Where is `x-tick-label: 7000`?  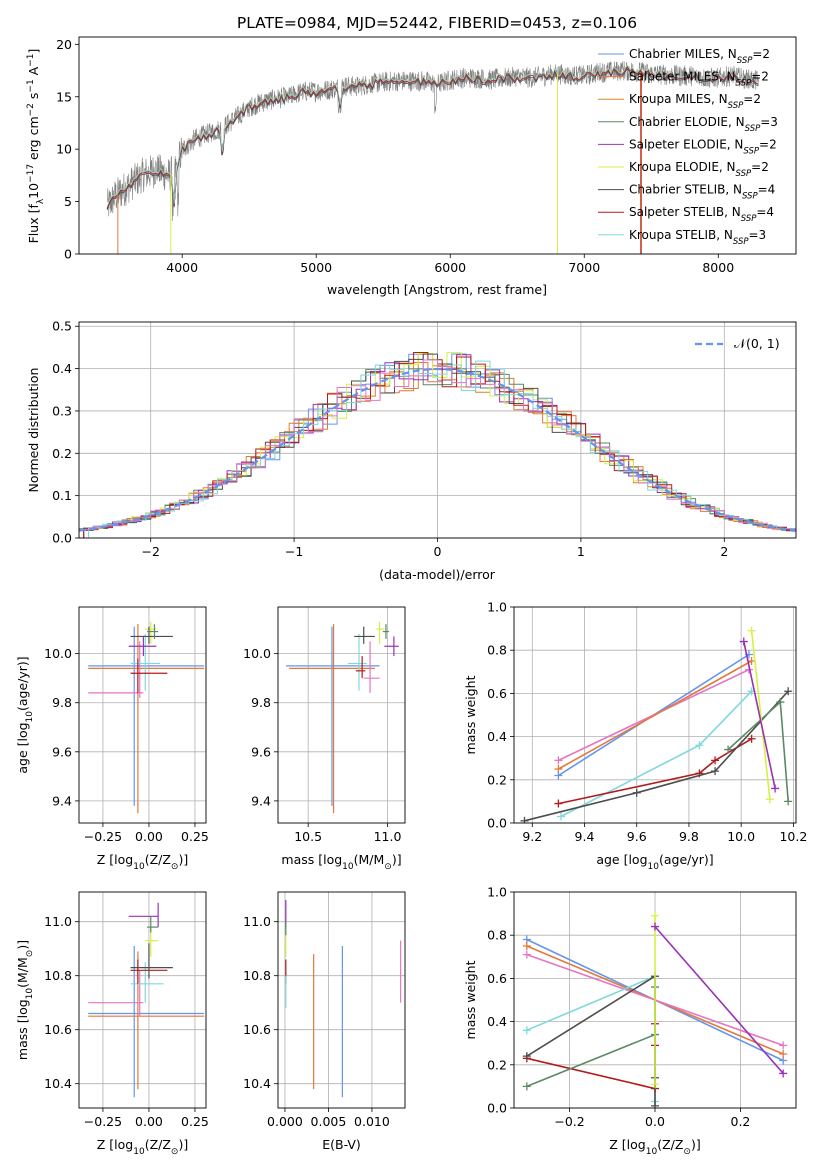
x-tick-label: 7000 is located at coordinates (584, 267).